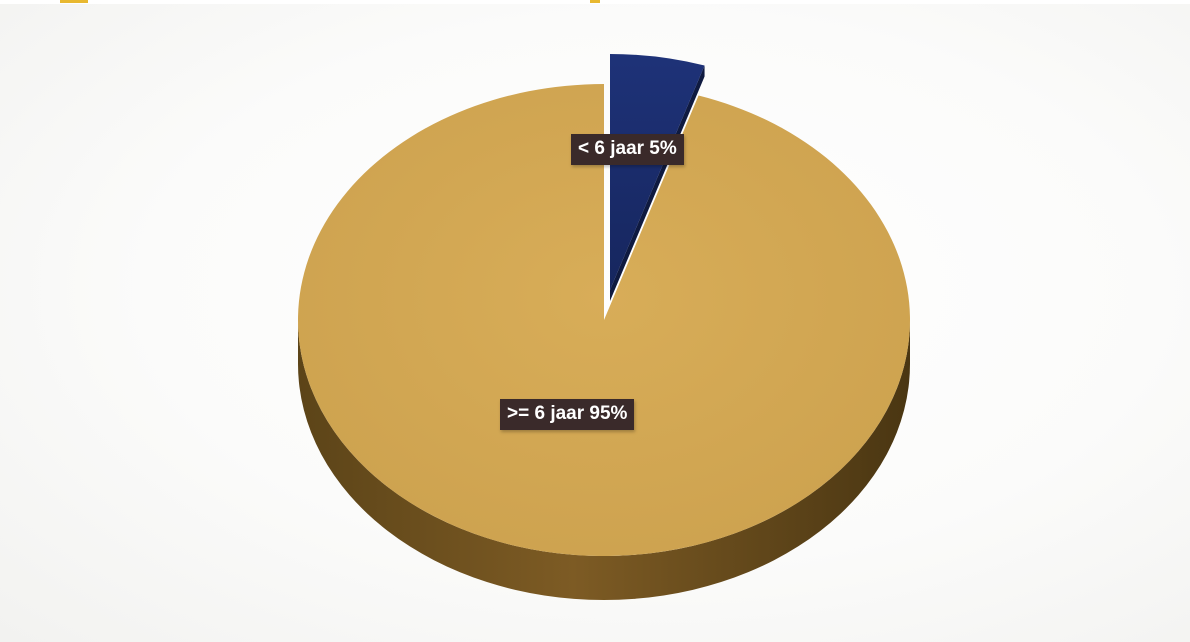  What do you see at coordinates (567, 414) in the screenshot?
I see `data-label-gte-6-jaar: >= 6 jaar 95%` at bounding box center [567, 414].